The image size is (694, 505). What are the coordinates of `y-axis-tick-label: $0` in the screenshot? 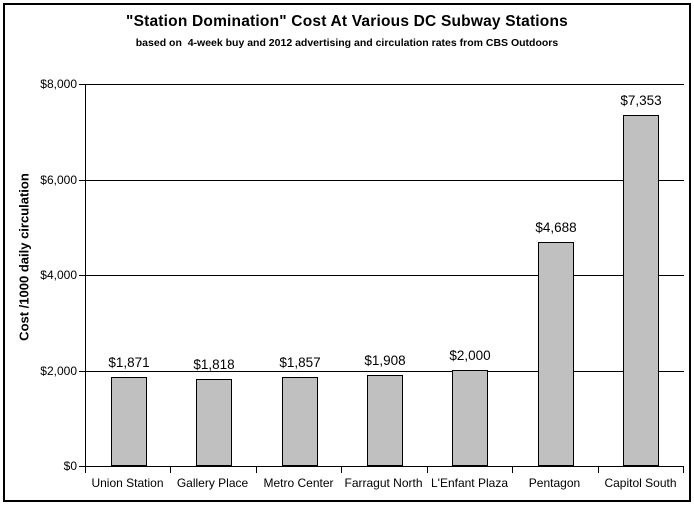 It's located at (70, 466).